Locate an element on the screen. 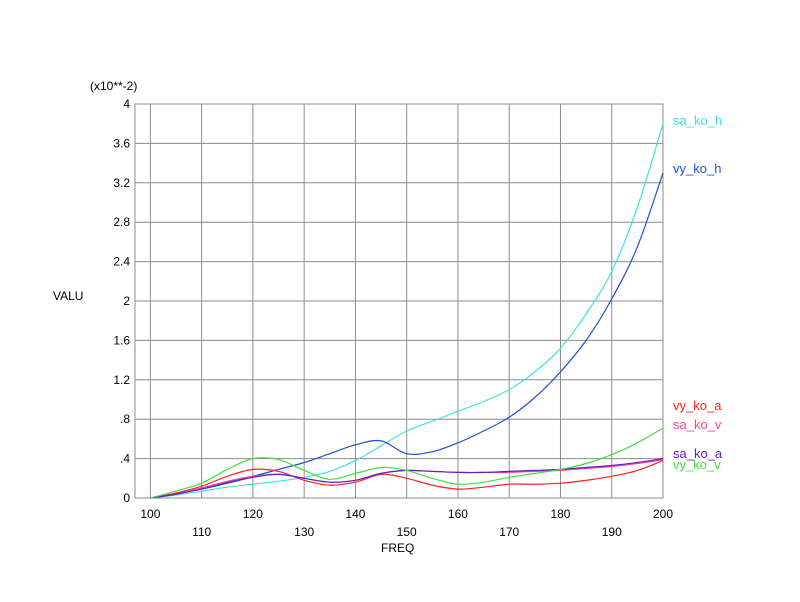 This screenshot has width=800, height=602. legend-label-sa_ko_a: sa_ko_a is located at coordinates (698, 453).